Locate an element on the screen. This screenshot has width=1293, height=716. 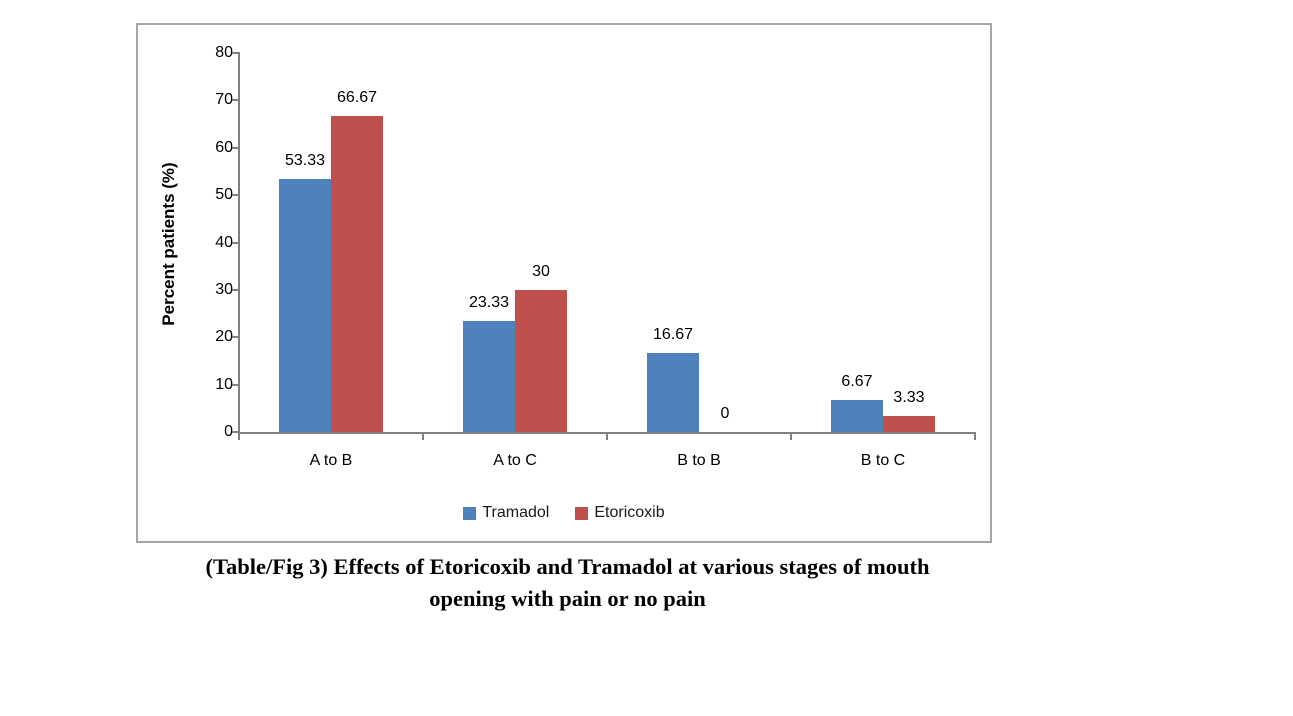
bar-value-label: 53.33 is located at coordinates (305, 161).